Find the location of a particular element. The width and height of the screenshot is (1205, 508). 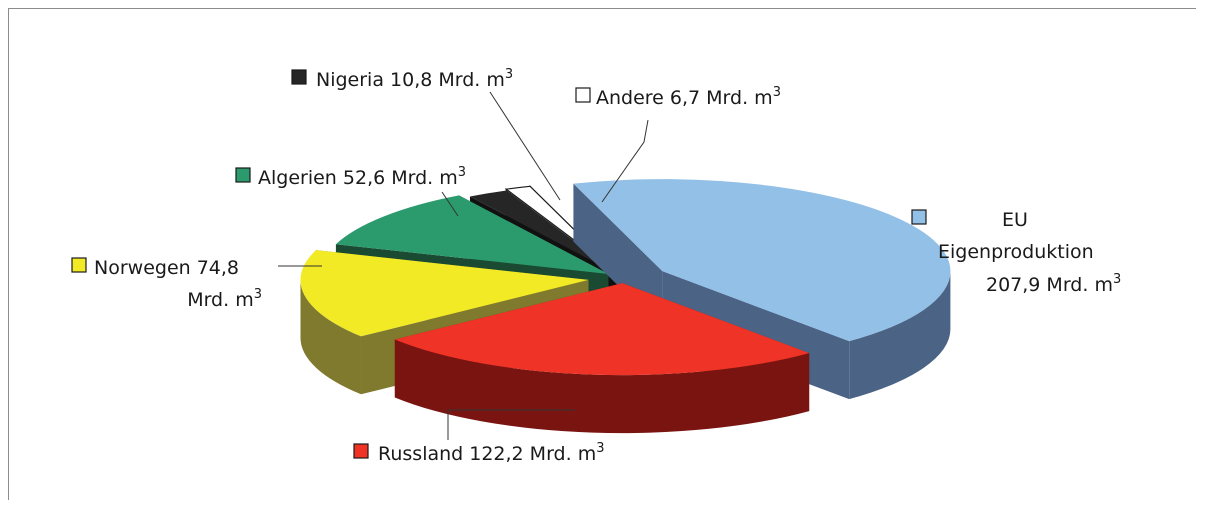

slice-label-russland: Russland 122,2 Mrd. m3 is located at coordinates (491, 453).